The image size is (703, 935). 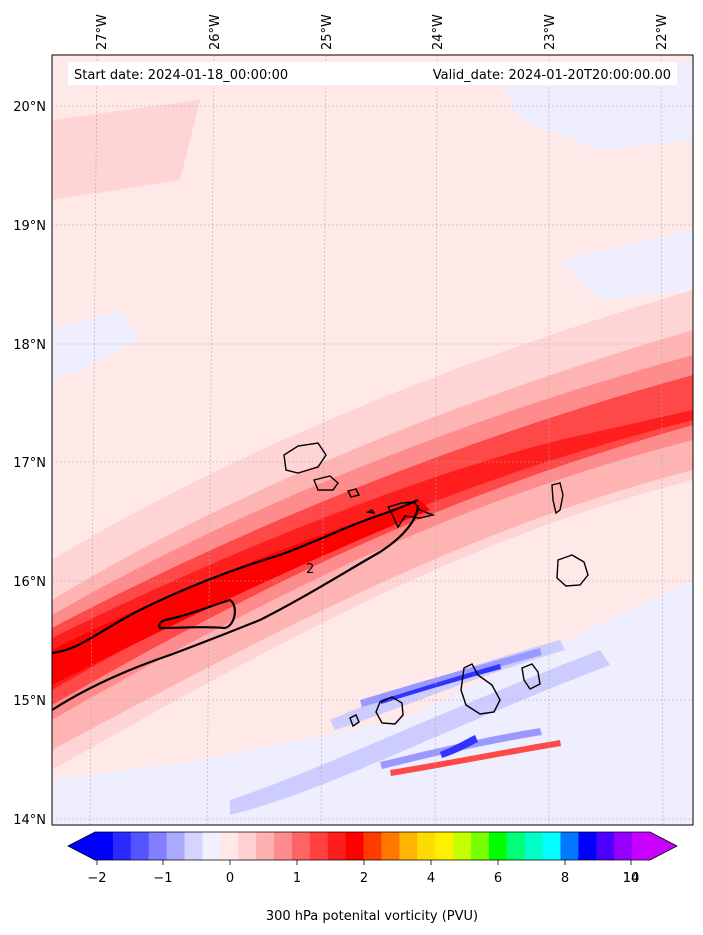 I want to click on cb-label-1: 1, so click(x=297, y=878).